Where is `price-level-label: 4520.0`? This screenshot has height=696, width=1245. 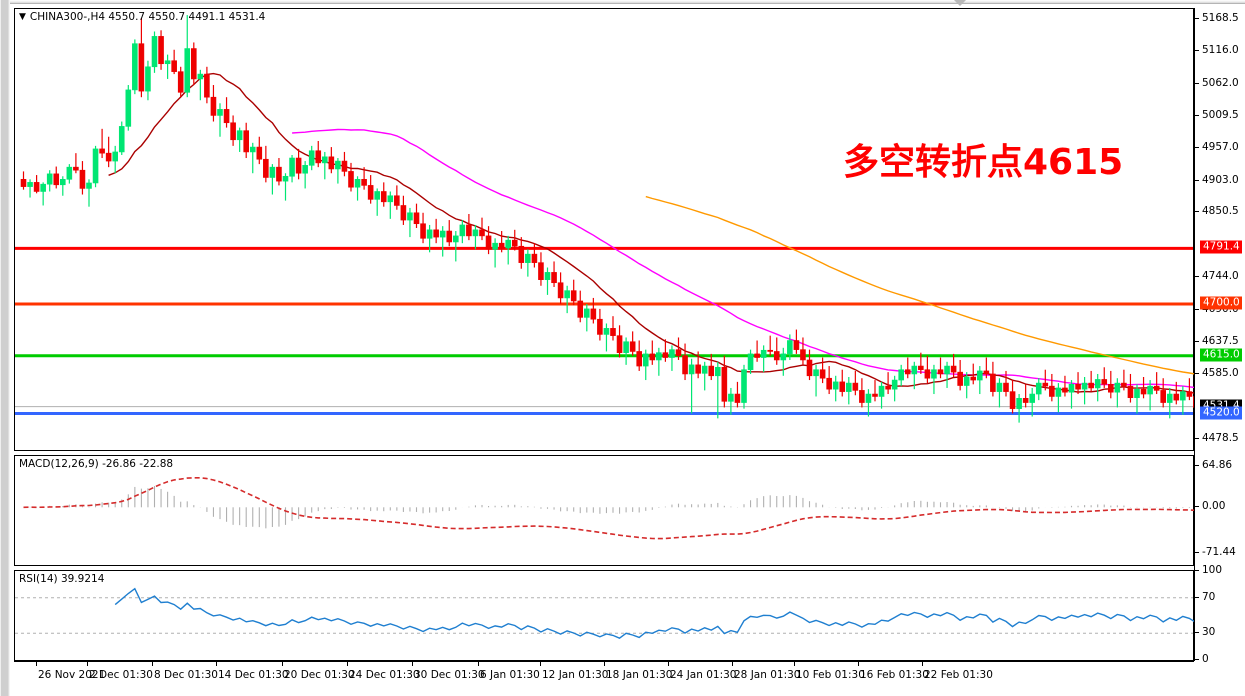 price-level-label: 4520.0 is located at coordinates (1221, 412).